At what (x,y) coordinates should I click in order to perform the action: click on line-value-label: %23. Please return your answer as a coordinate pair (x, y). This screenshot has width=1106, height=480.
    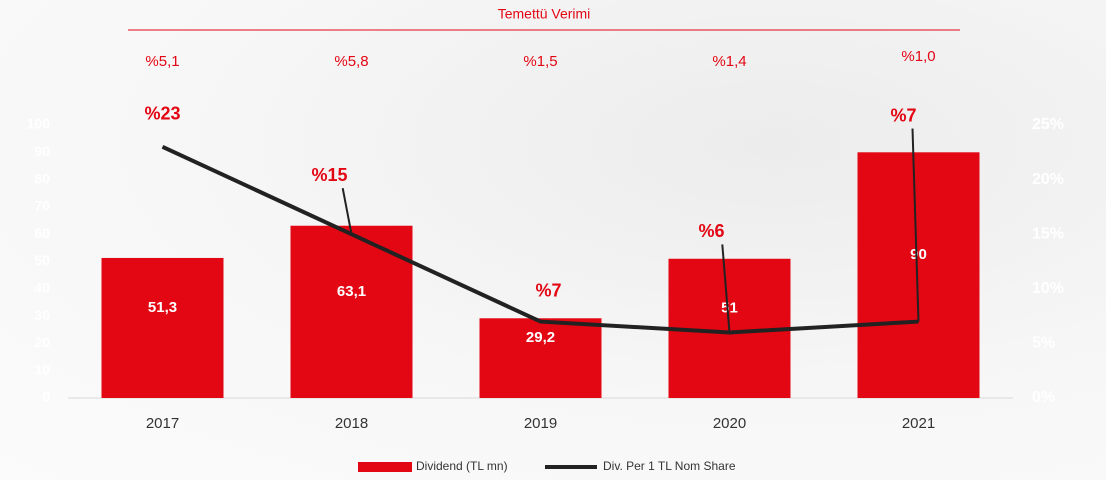
    Looking at the image, I should click on (162, 114).